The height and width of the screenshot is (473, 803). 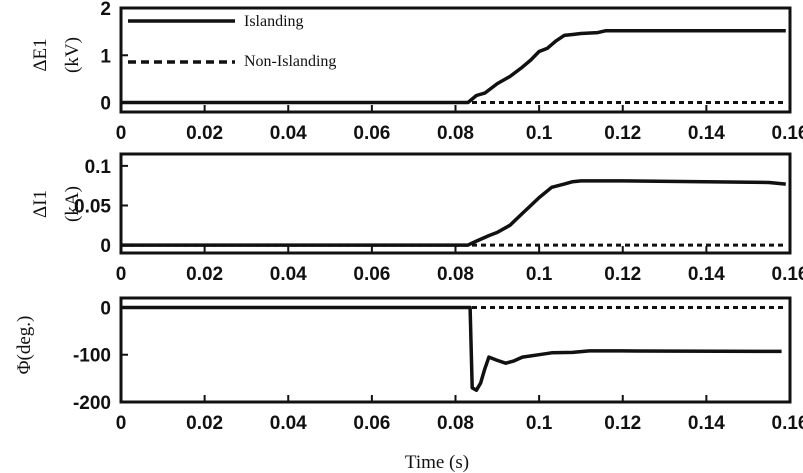 What do you see at coordinates (453, 66) in the screenshot?
I see `panel-1-series-islanding` at bounding box center [453, 66].